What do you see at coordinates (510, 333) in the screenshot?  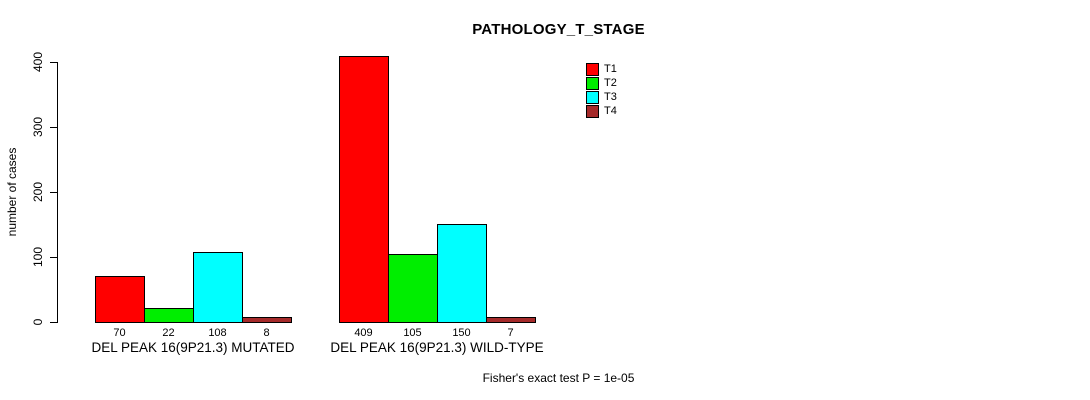 I see `bar-value-label: 7` at bounding box center [510, 333].